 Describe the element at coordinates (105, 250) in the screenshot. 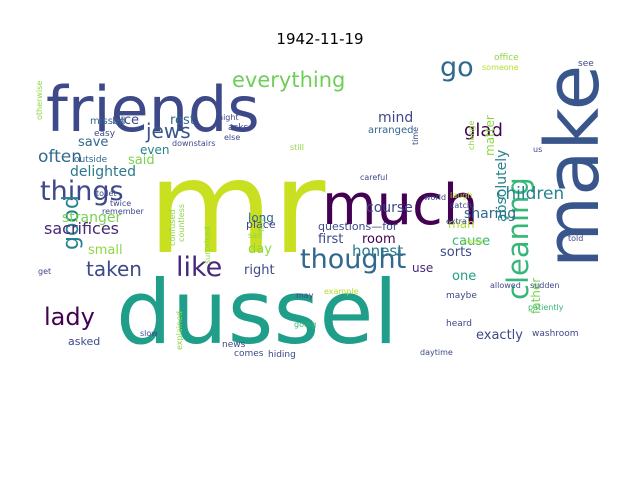

I see `word-small: small` at that location.